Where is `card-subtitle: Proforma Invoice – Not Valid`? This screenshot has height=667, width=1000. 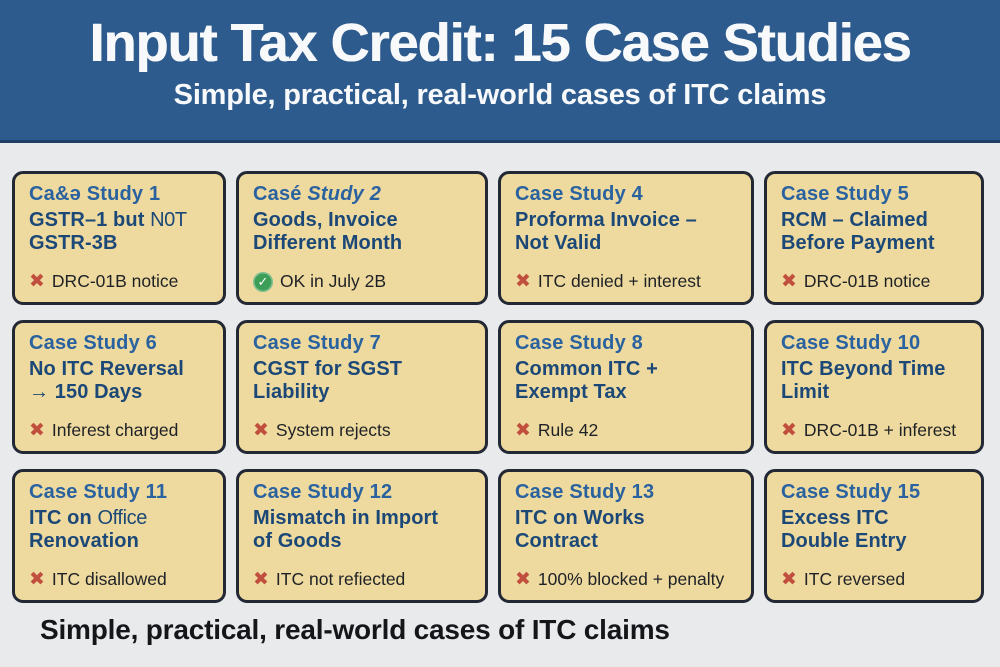
card-subtitle: Proforma Invoice – Not Valid is located at coordinates (627, 232).